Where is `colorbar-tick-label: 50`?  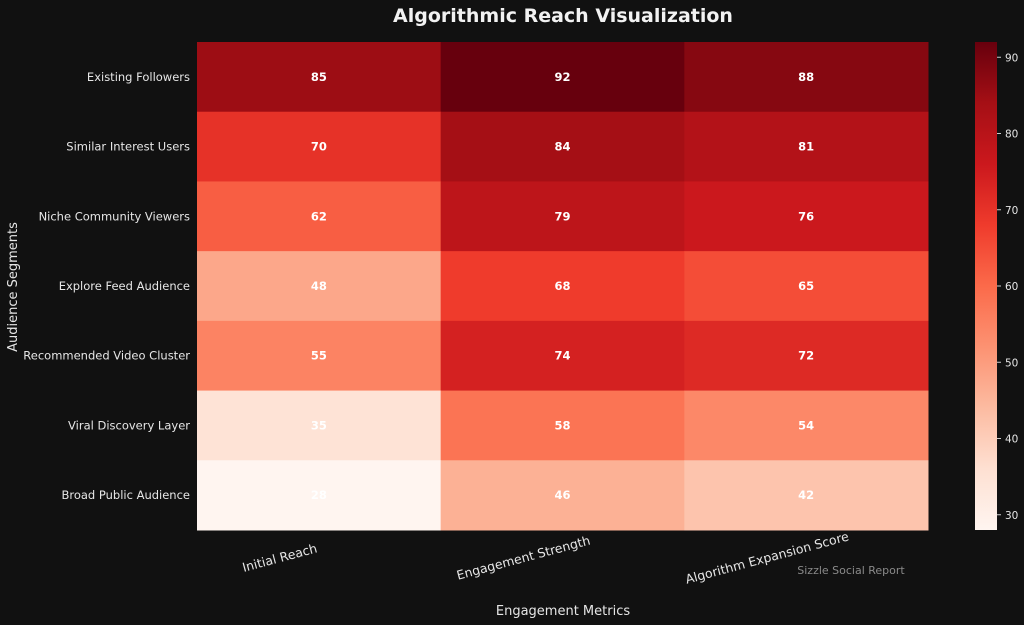
colorbar-tick-label: 50 is located at coordinates (1011, 363).